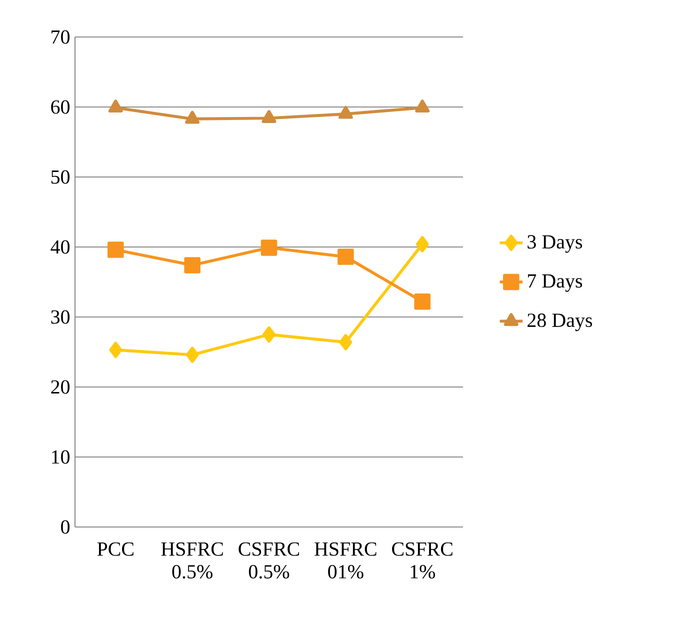 This screenshot has height=621, width=674. What do you see at coordinates (60, 247) in the screenshot?
I see `y-tick-label: 40` at bounding box center [60, 247].